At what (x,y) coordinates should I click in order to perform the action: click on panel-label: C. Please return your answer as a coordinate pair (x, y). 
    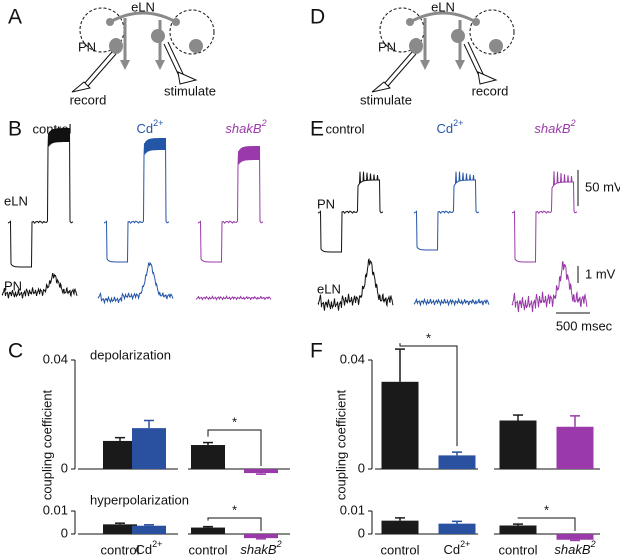
    Looking at the image, I should click on (15, 351).